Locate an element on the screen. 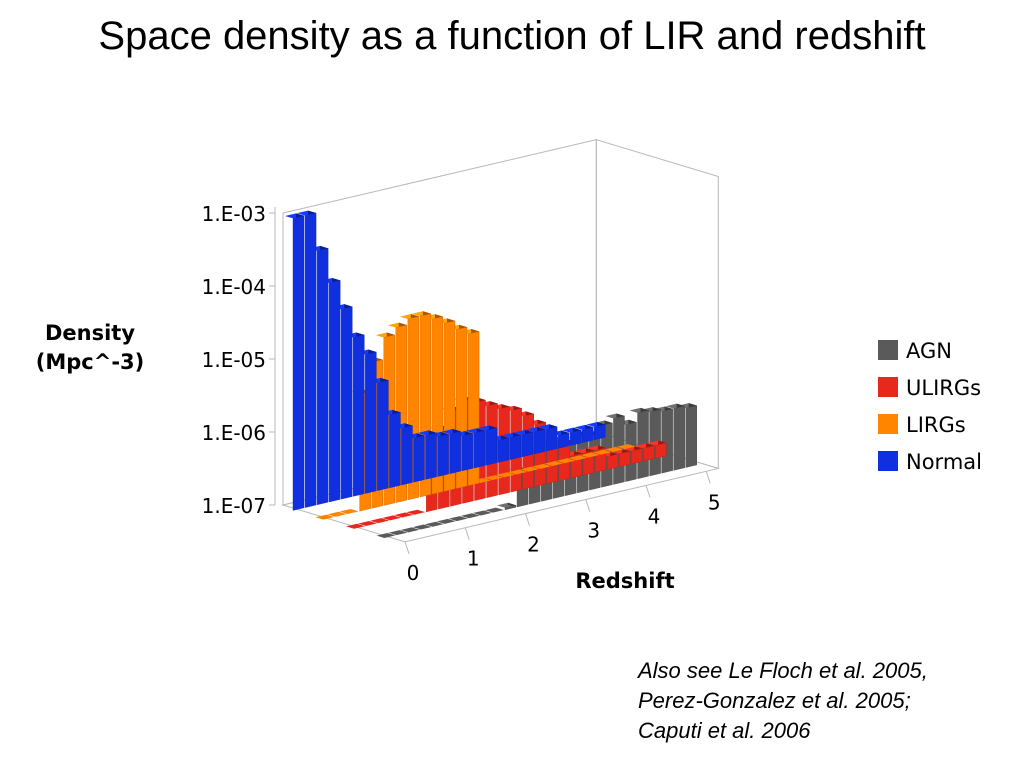  x-tick-label: 3 is located at coordinates (593, 531).